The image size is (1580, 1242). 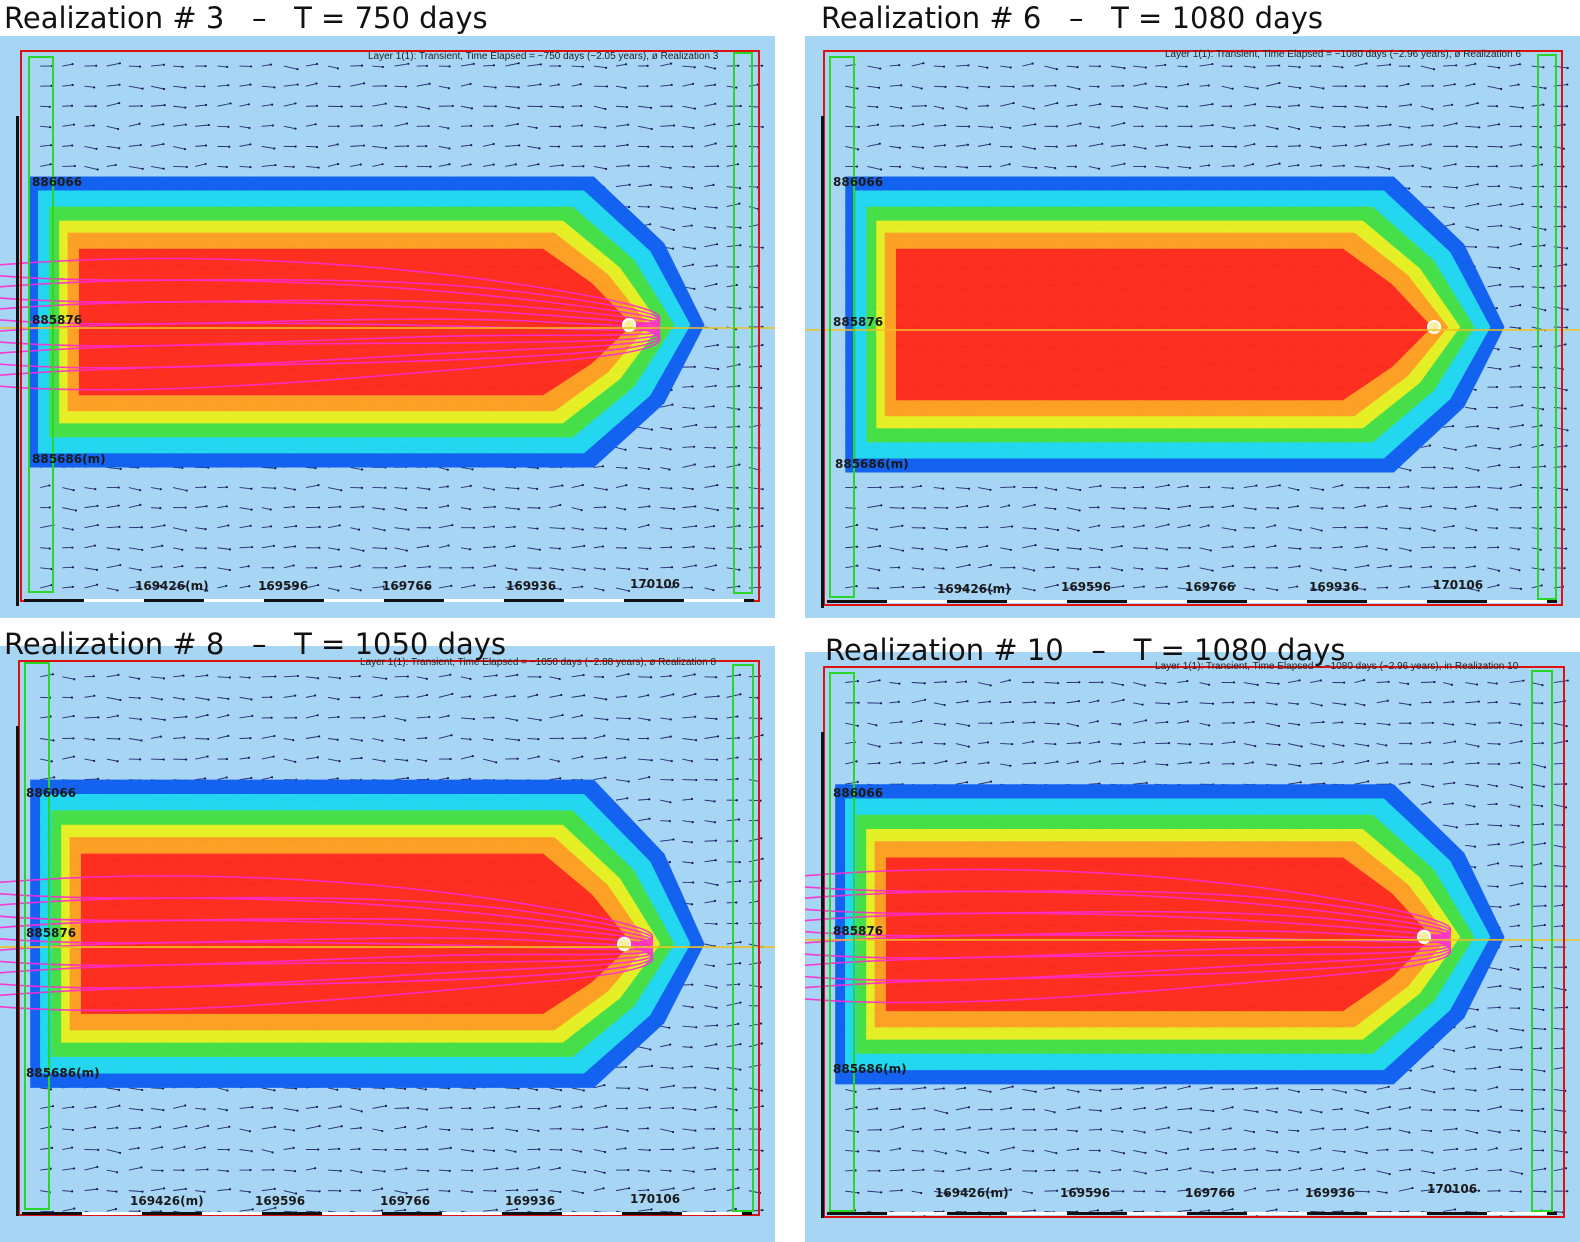 What do you see at coordinates (255, 644) in the screenshot?
I see `panel-title: Realization # 8 – T = 1050 days` at bounding box center [255, 644].